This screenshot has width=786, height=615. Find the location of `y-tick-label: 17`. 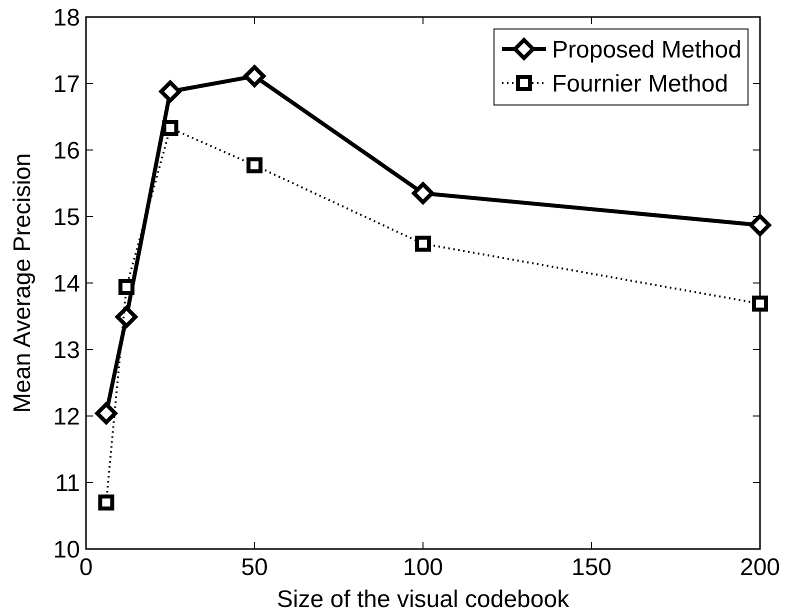

y-tick-label: 17 is located at coordinates (66, 84).